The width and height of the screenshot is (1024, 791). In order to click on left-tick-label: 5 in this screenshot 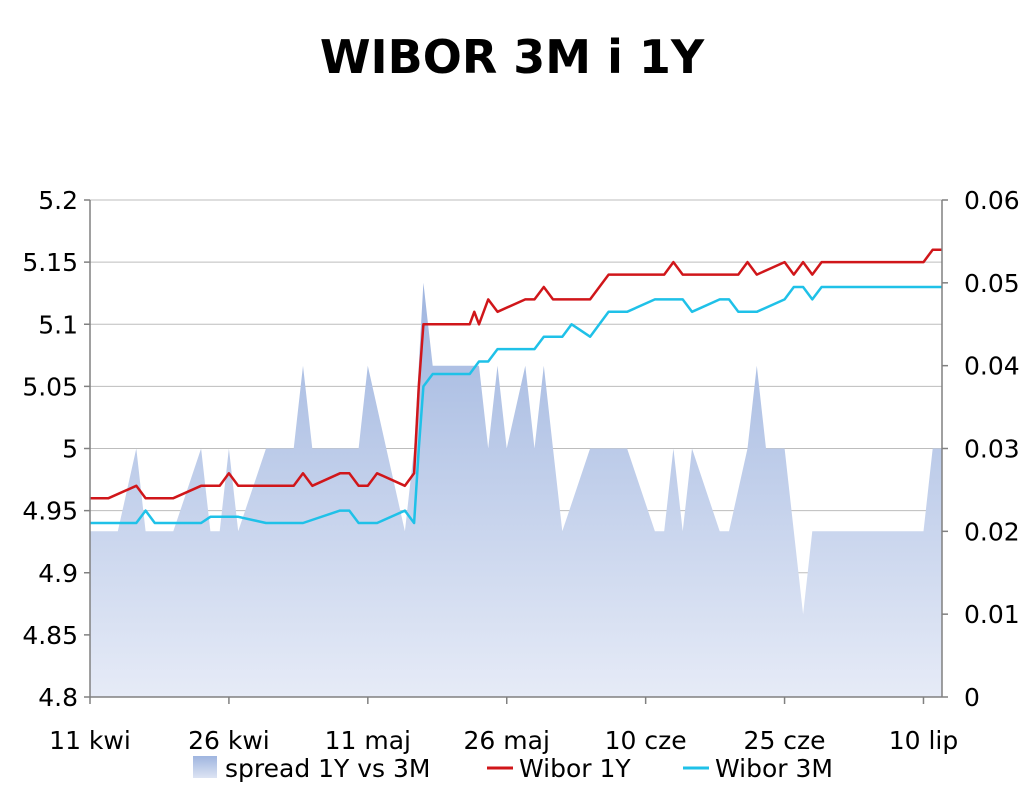, I will do `click(70, 449)`.